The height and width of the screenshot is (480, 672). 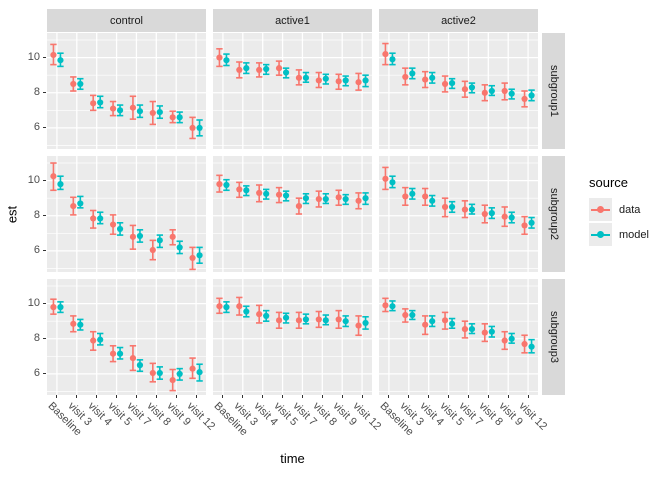 I want to click on panel-active2-subgroup3, so click(x=458, y=337).